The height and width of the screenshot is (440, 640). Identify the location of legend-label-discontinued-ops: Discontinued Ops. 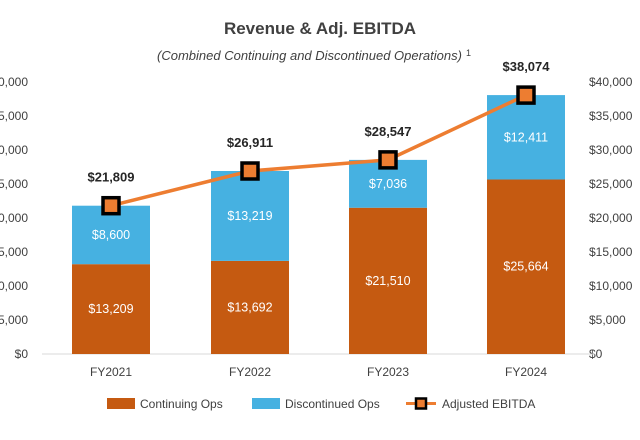
(332, 404).